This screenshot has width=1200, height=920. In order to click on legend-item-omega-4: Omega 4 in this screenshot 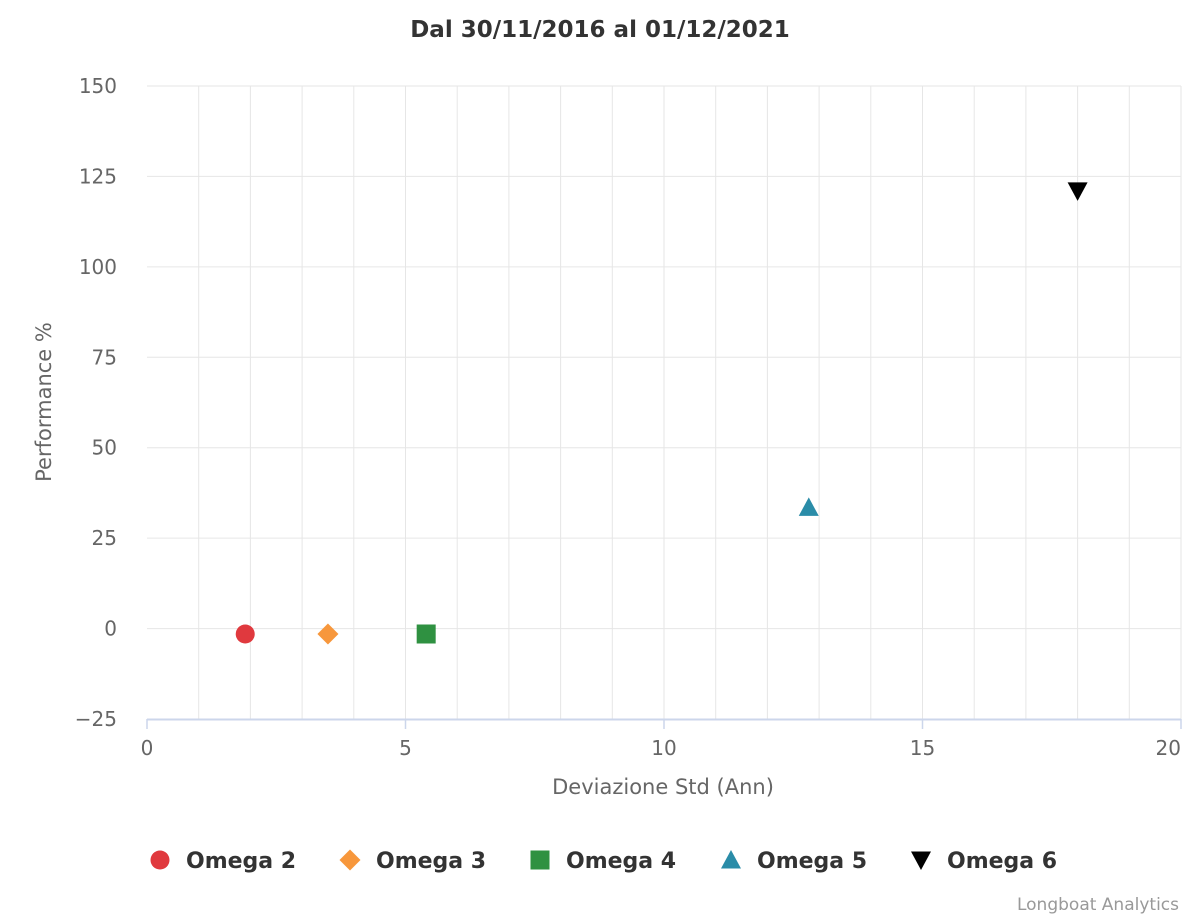, I will do `click(603, 861)`.